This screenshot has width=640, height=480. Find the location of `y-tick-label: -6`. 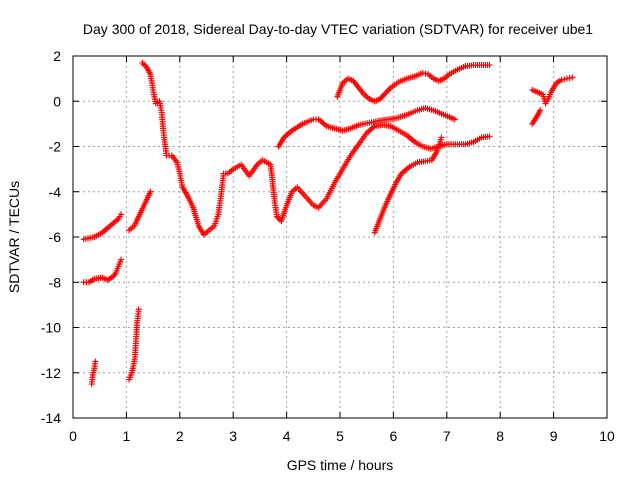

y-tick-label: -6 is located at coordinates (55, 237).